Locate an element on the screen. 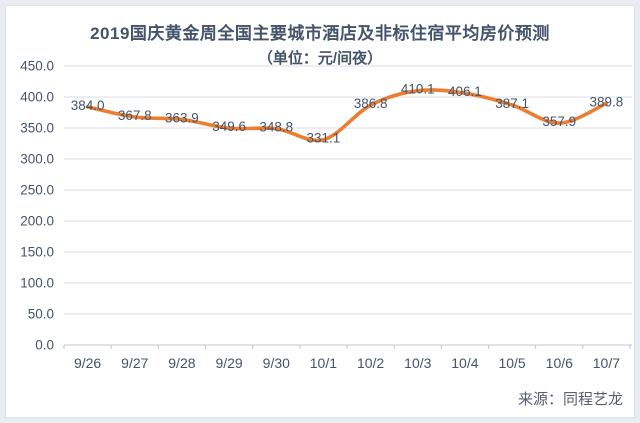  x-tick-label: 9/27 is located at coordinates (134, 363).